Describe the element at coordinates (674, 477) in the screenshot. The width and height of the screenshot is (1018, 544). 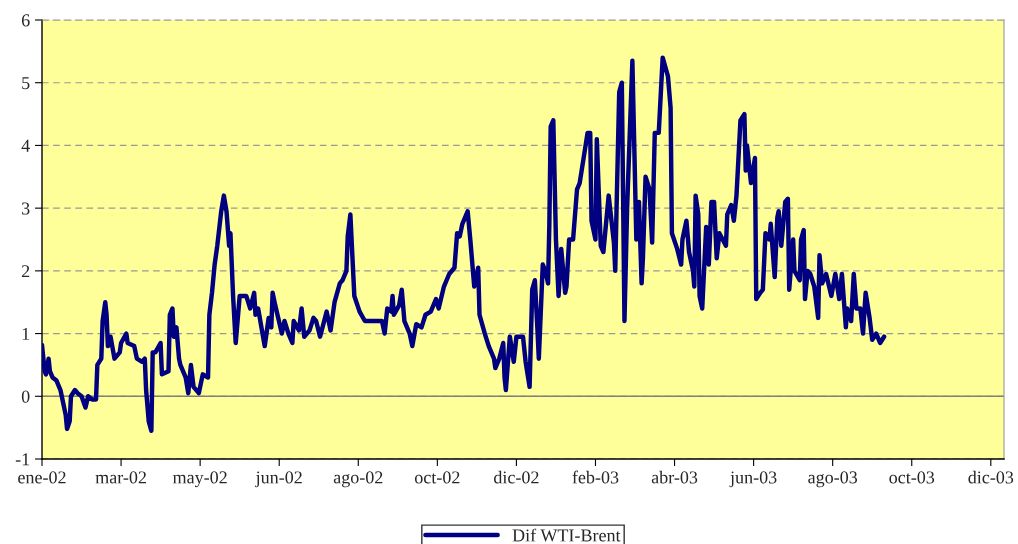
I see `x-tick-label: abr-03` at that location.